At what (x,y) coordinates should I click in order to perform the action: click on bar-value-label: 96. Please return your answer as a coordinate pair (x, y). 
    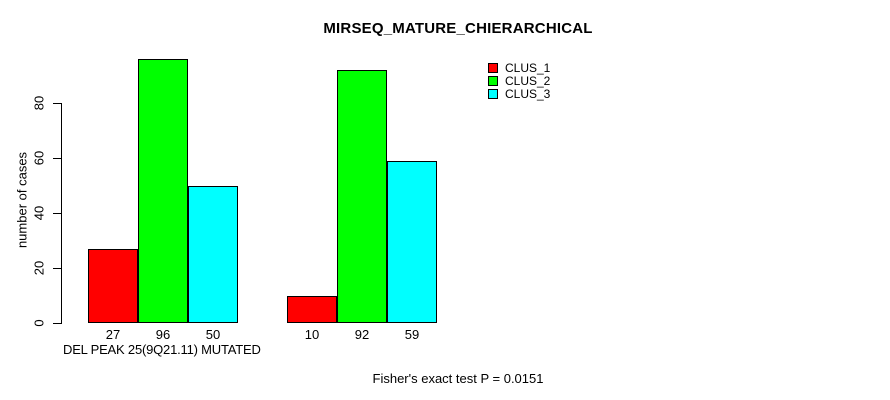
    Looking at the image, I should click on (163, 334).